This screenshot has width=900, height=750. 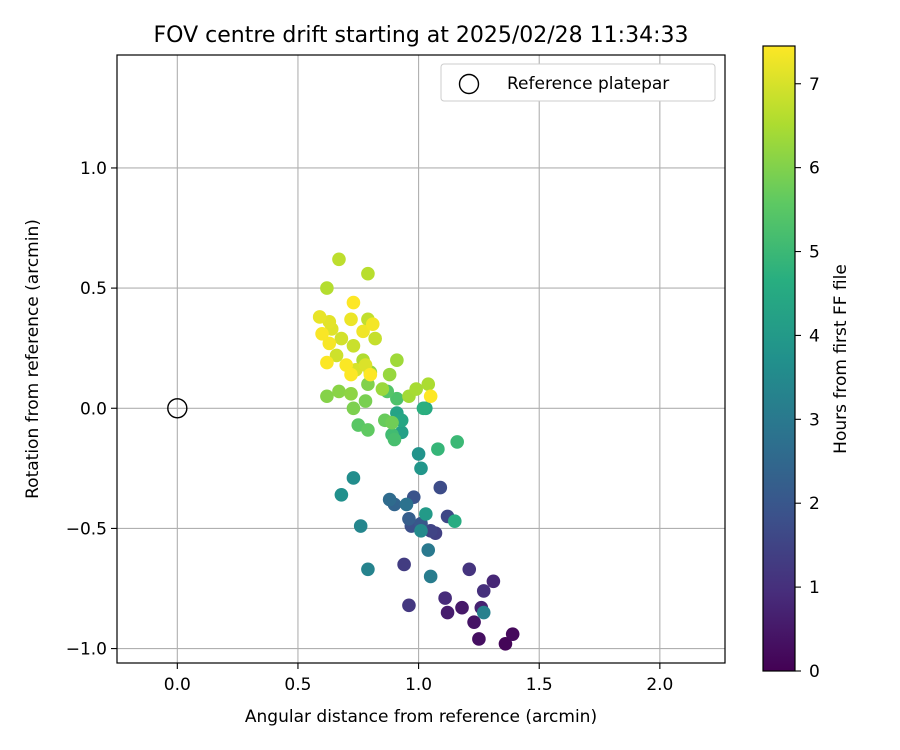 What do you see at coordinates (297, 685) in the screenshot?
I see `x-tick-label: 0.5` at bounding box center [297, 685].